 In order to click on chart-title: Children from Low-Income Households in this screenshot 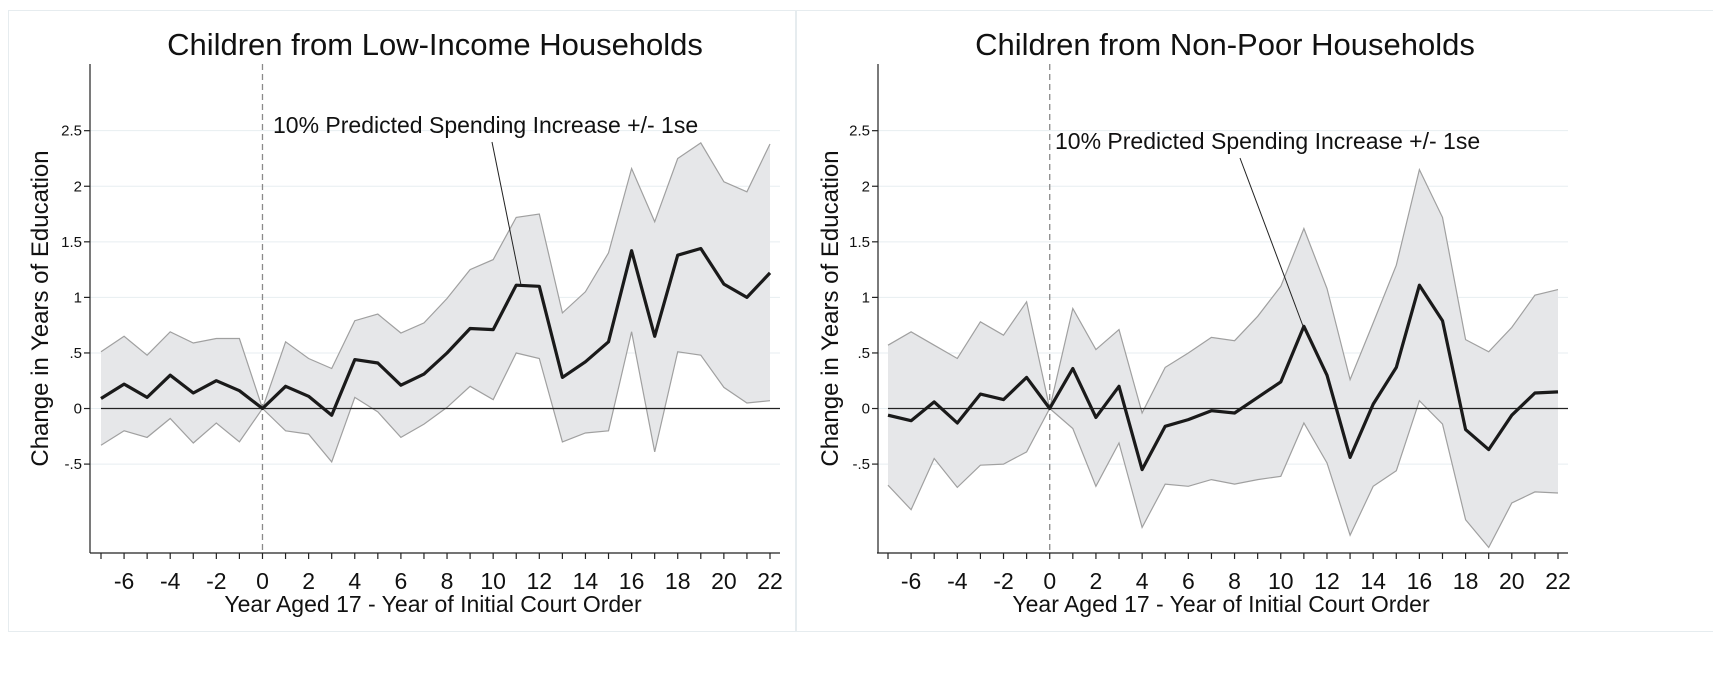, I will do `click(435, 44)`.